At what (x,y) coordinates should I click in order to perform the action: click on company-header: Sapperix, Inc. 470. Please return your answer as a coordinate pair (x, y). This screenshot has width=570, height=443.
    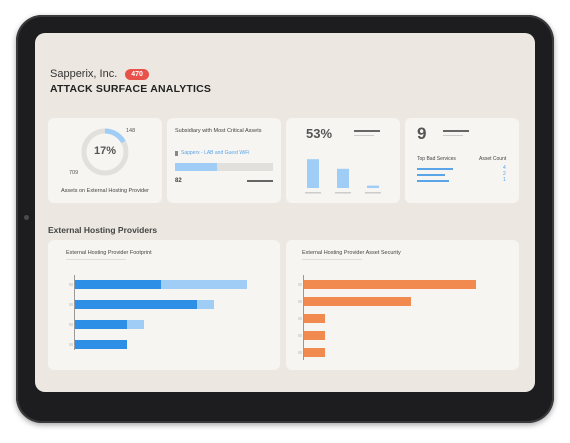
    Looking at the image, I should click on (99, 74).